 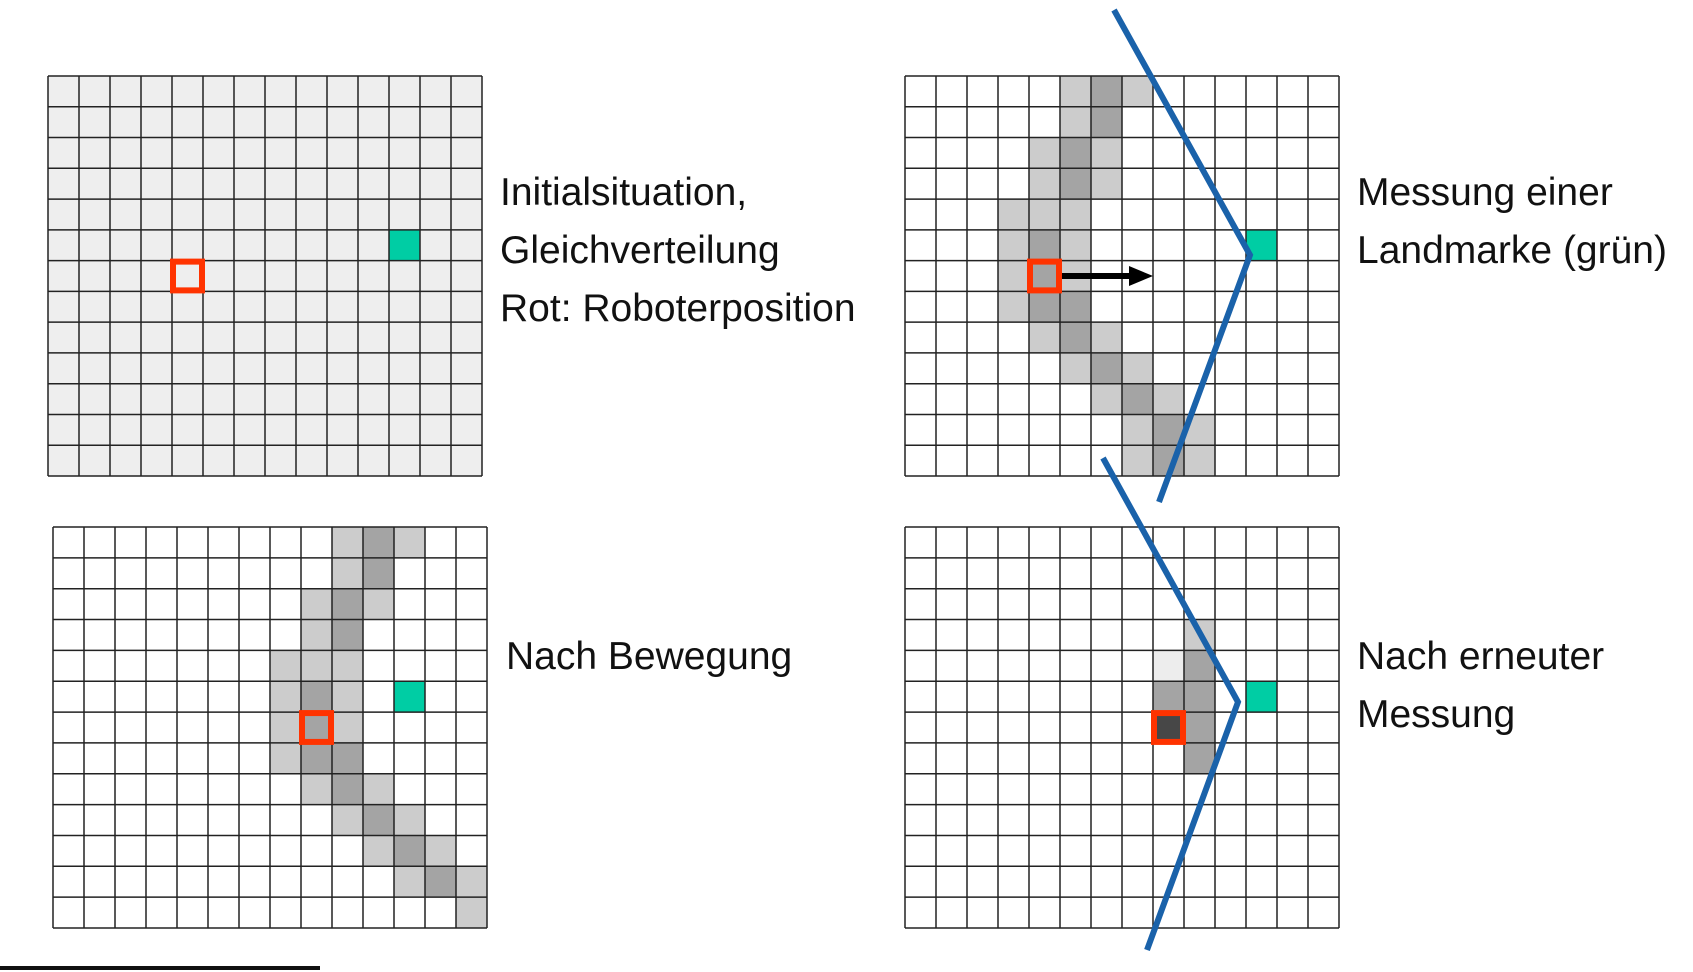 I want to click on motion-arrow-head, so click(x=1141, y=276).